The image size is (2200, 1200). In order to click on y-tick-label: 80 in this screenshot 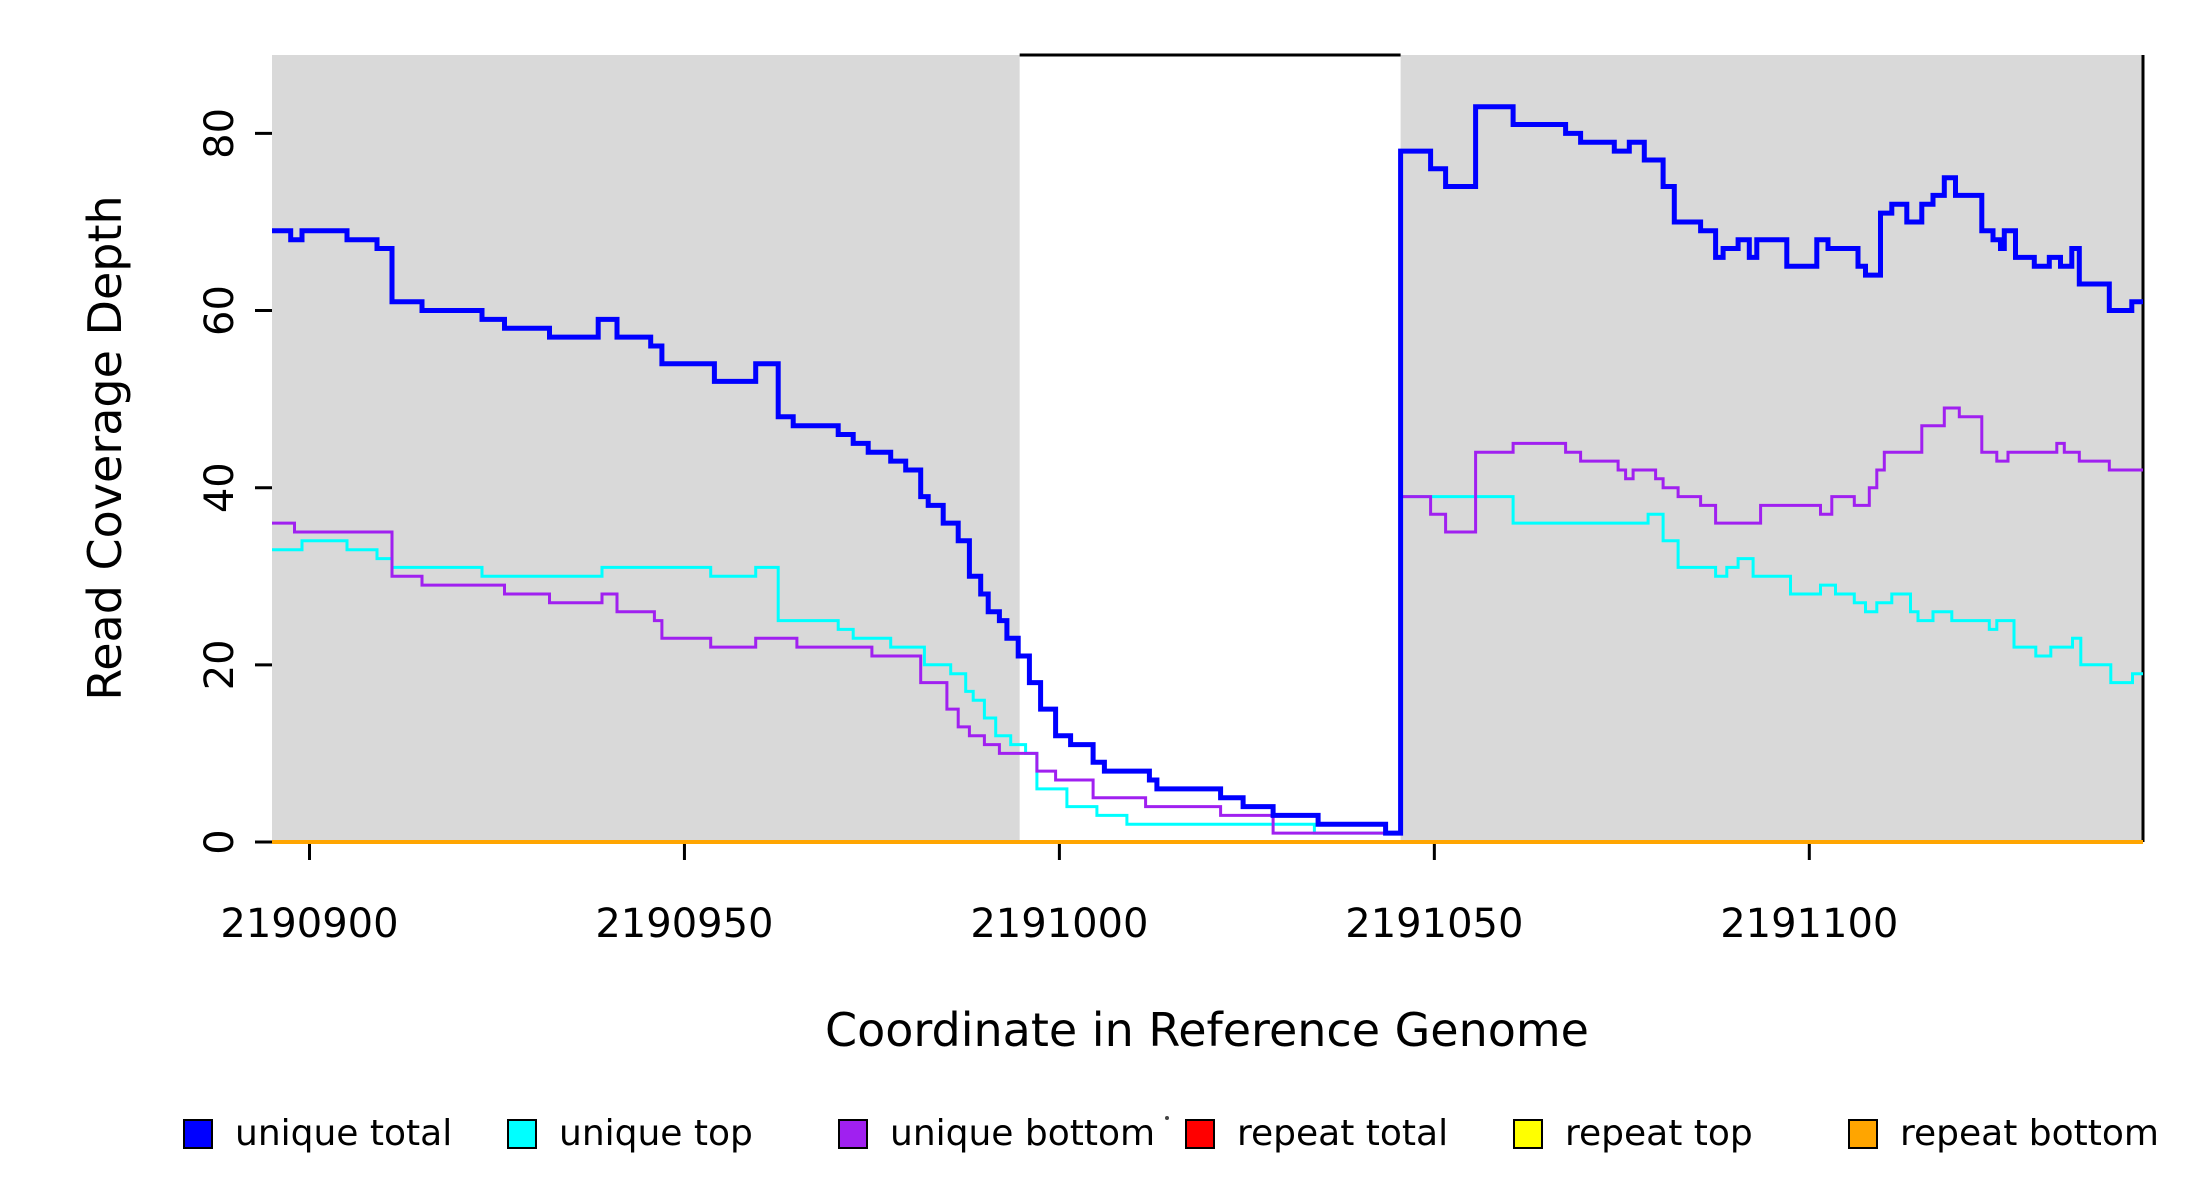, I will do `click(220, 133)`.